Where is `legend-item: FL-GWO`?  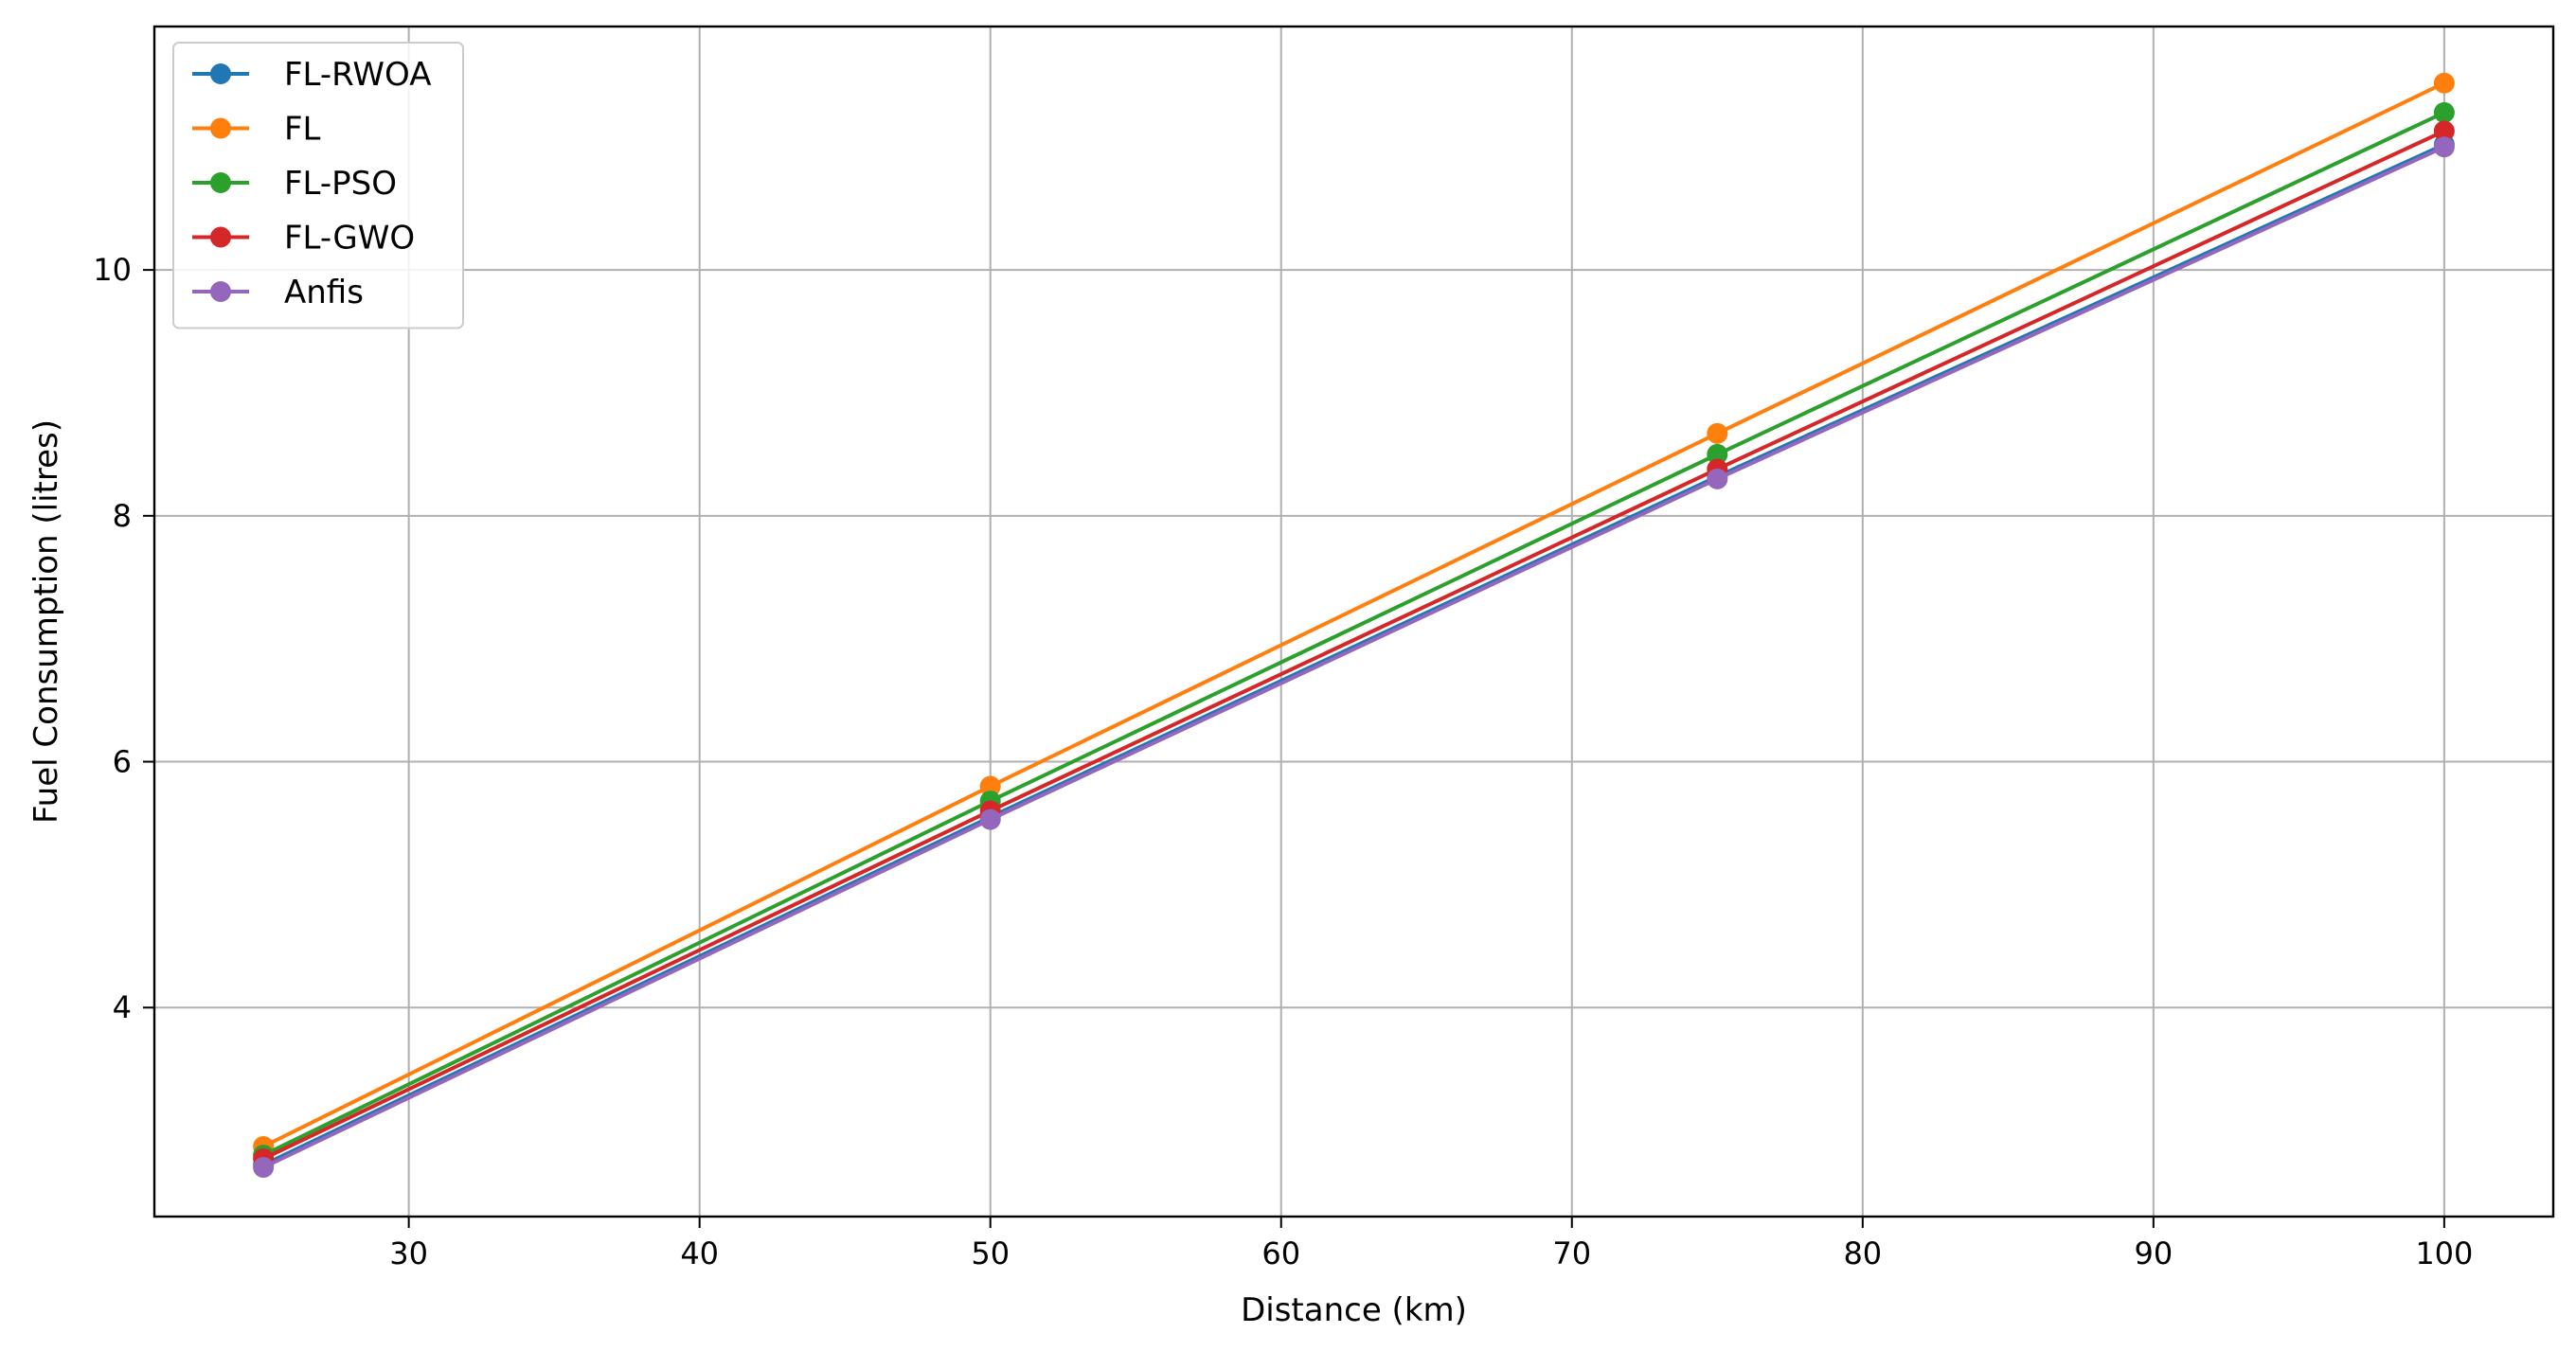
legend-item: FL-GWO is located at coordinates (303, 239).